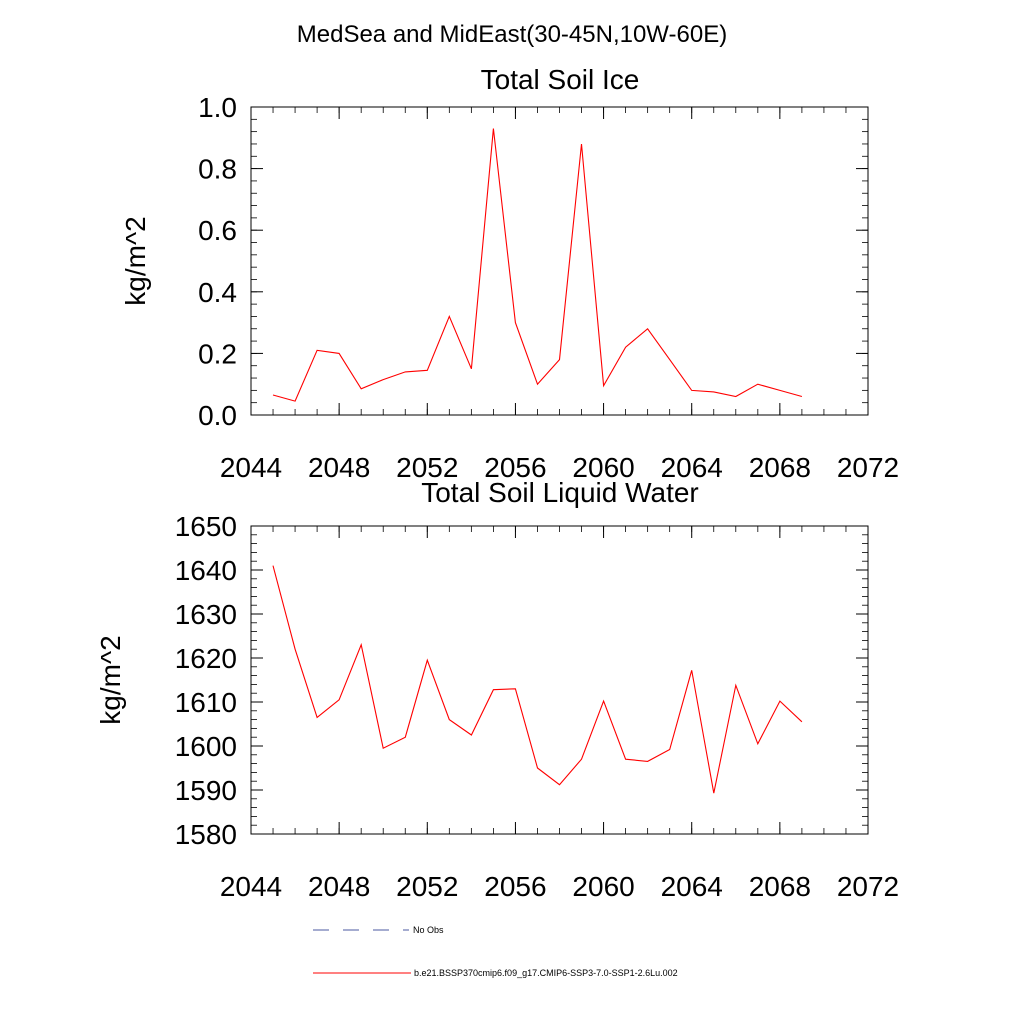  Describe the element at coordinates (206, 746) in the screenshot. I see `y-tick-label: 1600` at that location.